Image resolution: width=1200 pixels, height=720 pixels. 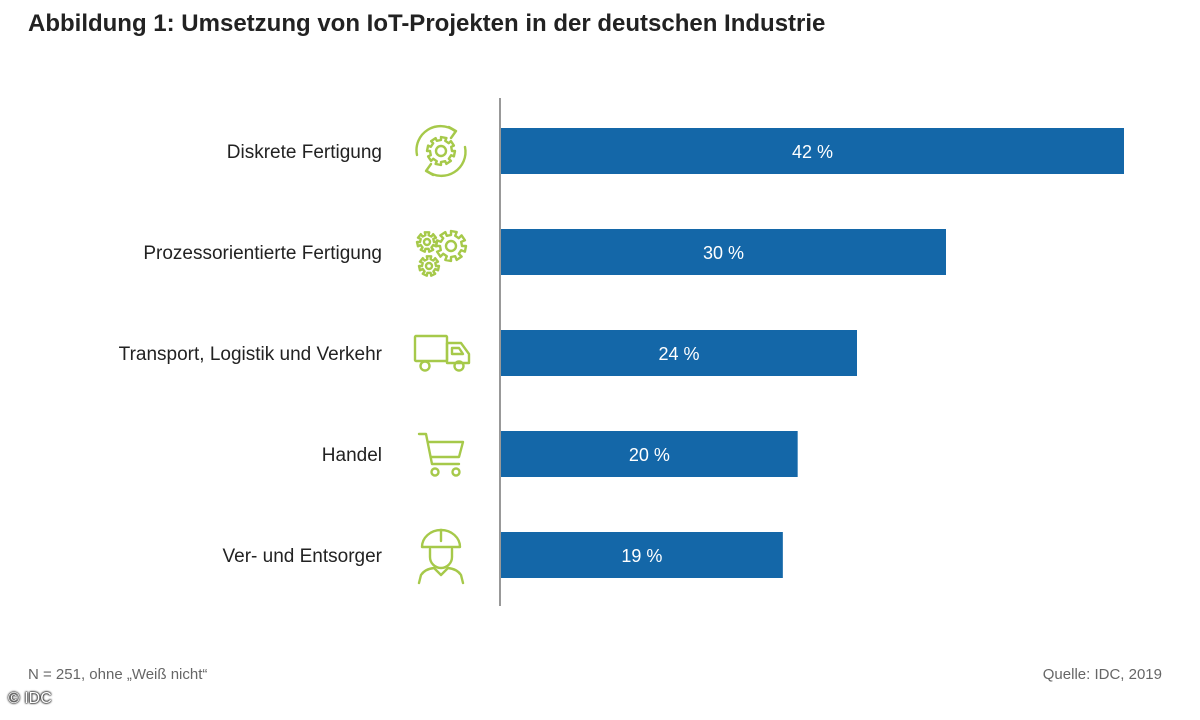 I want to click on sample-note: N = 251, ohne „Weiß nicht“, so click(x=118, y=674).